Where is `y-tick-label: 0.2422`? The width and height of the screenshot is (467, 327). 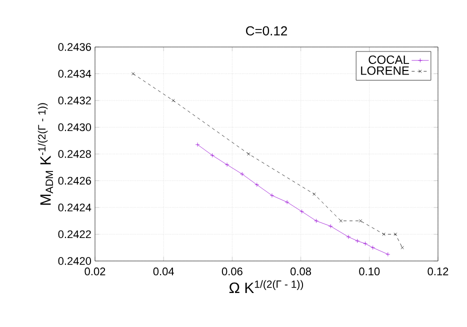
y-tick-label: 0.2422 is located at coordinates (74, 234).